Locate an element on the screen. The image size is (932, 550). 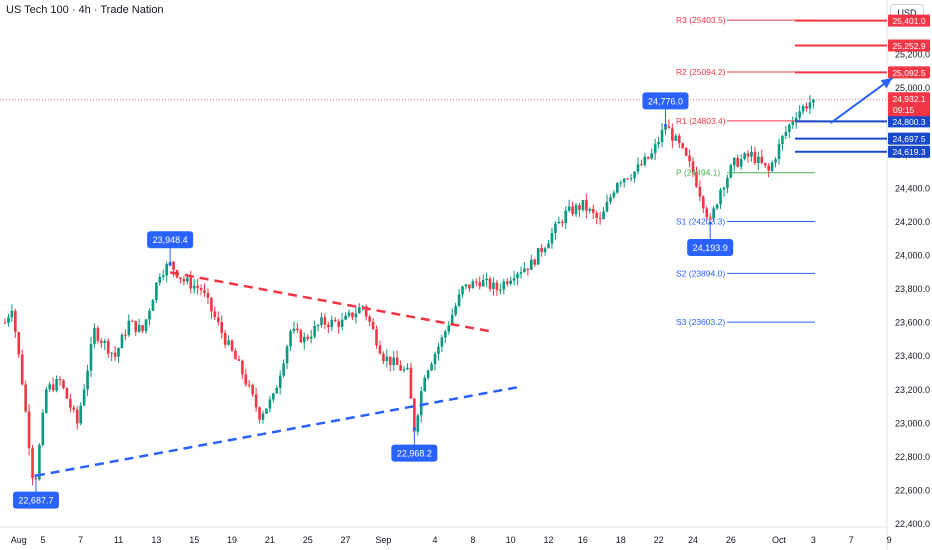
y-tick-label: 23,800.0 is located at coordinates (912, 289).